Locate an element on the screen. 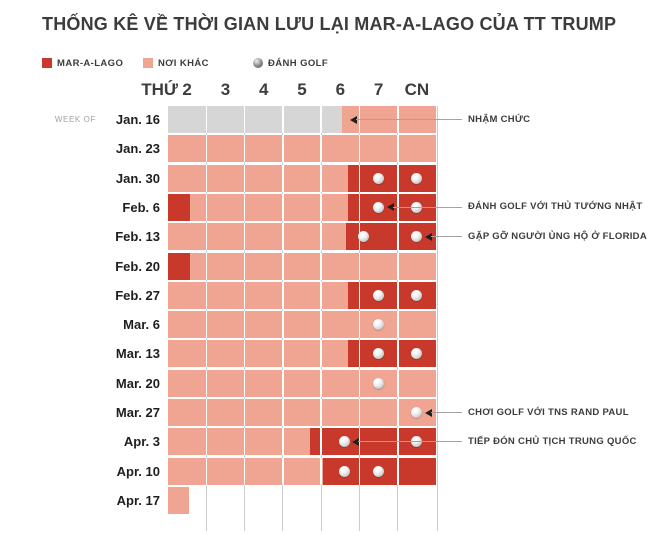 The image size is (660, 539). annotation-label-4: TIẾP ĐÓN CHỦ TỊCH TRUNG QUỐC is located at coordinates (552, 441).